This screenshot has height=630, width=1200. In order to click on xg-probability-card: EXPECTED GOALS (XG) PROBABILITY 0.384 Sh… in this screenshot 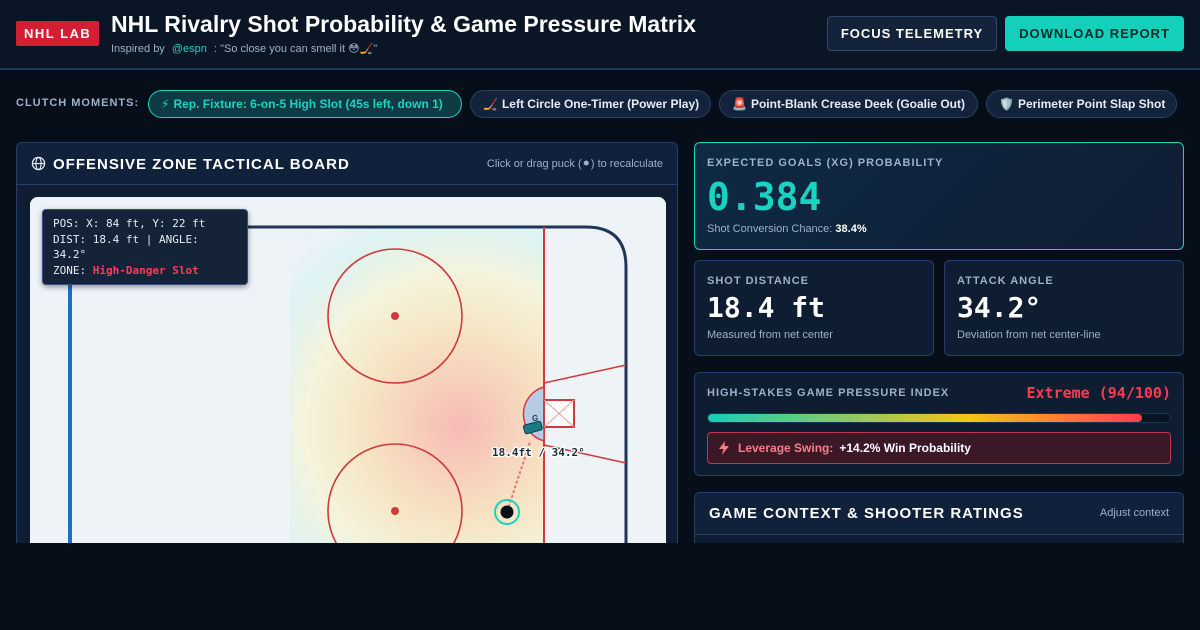, I will do `click(939, 196)`.